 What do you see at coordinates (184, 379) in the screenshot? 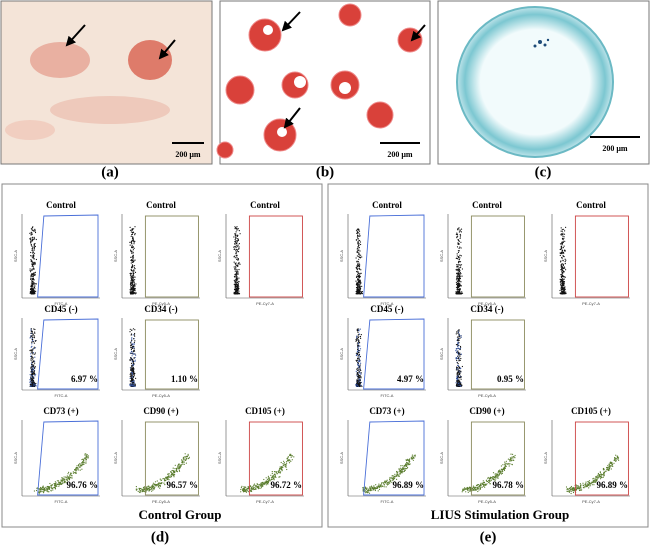
I see `percent-label: 1.10 %` at bounding box center [184, 379].